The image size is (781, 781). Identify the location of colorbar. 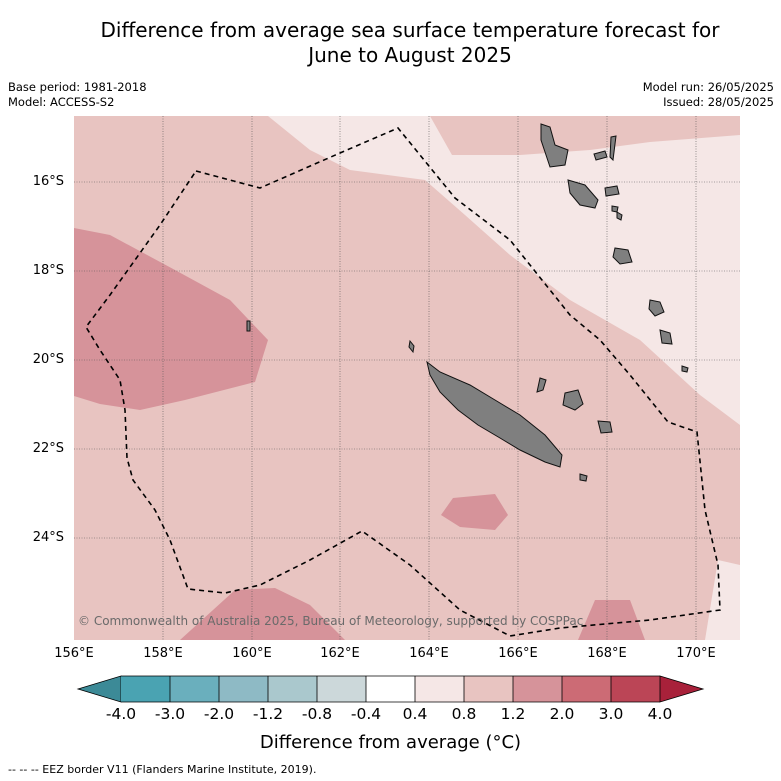
(390, 689).